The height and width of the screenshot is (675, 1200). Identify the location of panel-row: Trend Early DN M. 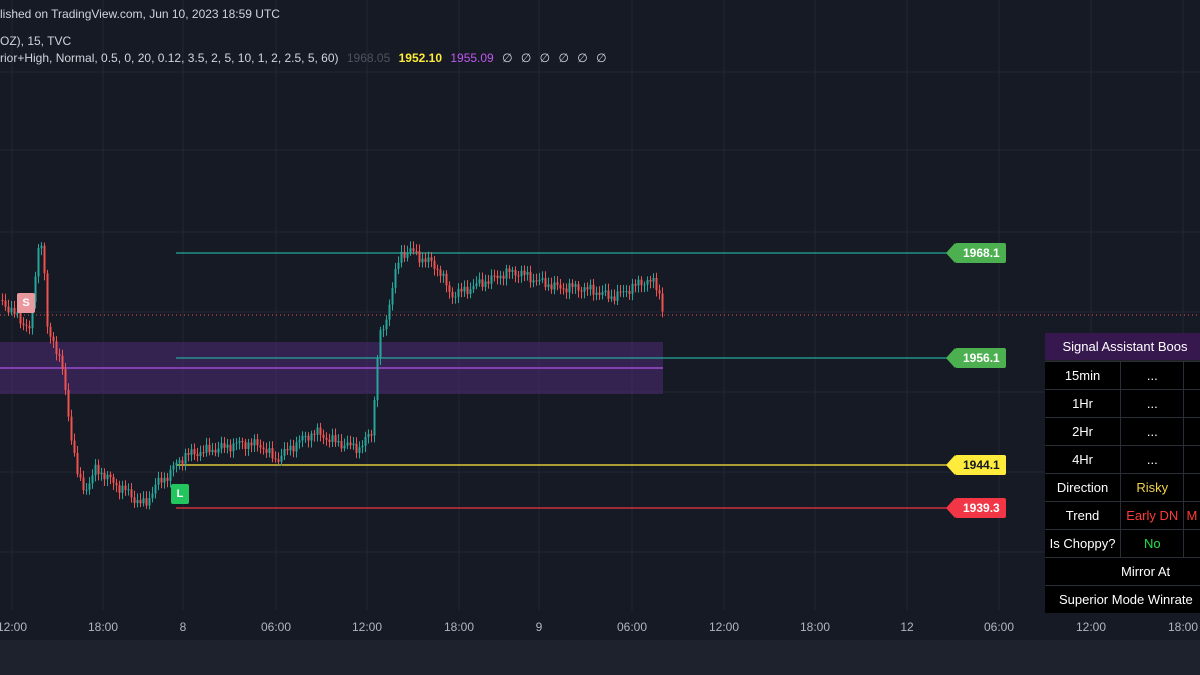
(1122, 515).